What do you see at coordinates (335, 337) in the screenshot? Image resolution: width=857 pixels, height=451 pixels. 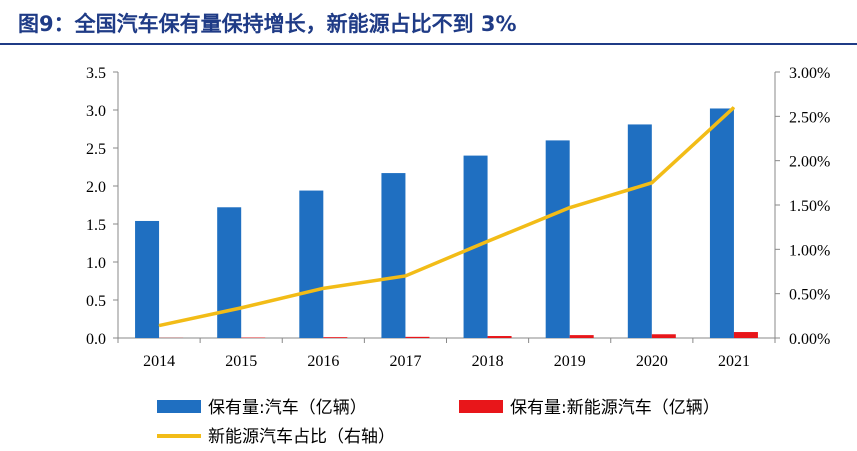 I see `bar-nev-2016` at bounding box center [335, 337].